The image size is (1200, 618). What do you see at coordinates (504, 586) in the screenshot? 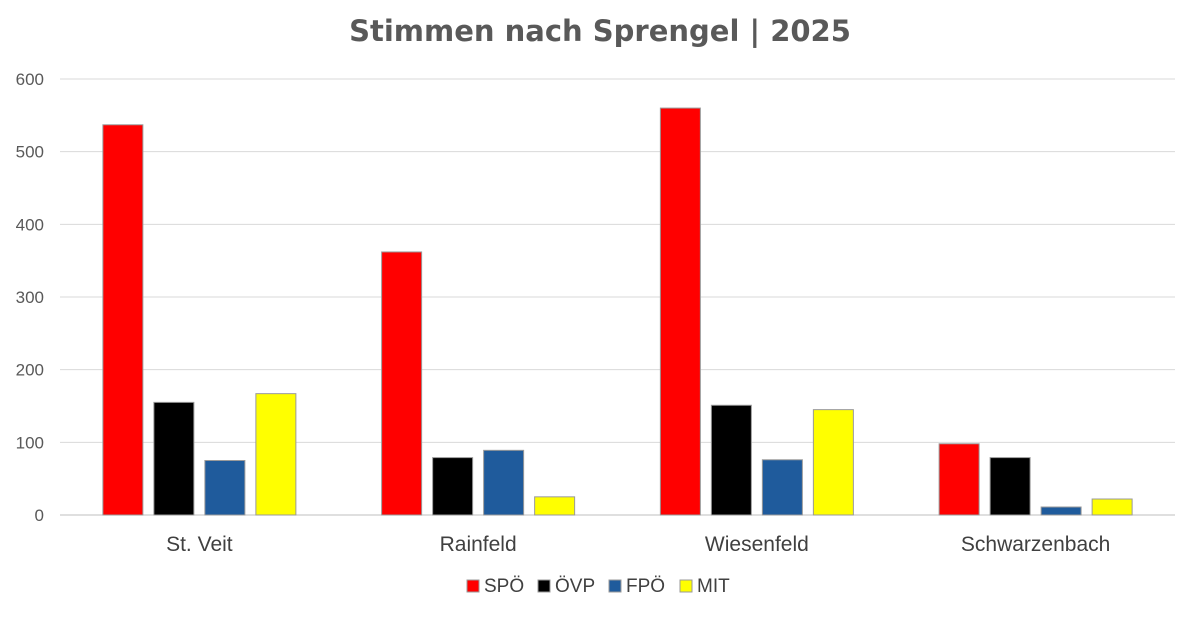
I see `legend-label: SPÖ` at bounding box center [504, 586].